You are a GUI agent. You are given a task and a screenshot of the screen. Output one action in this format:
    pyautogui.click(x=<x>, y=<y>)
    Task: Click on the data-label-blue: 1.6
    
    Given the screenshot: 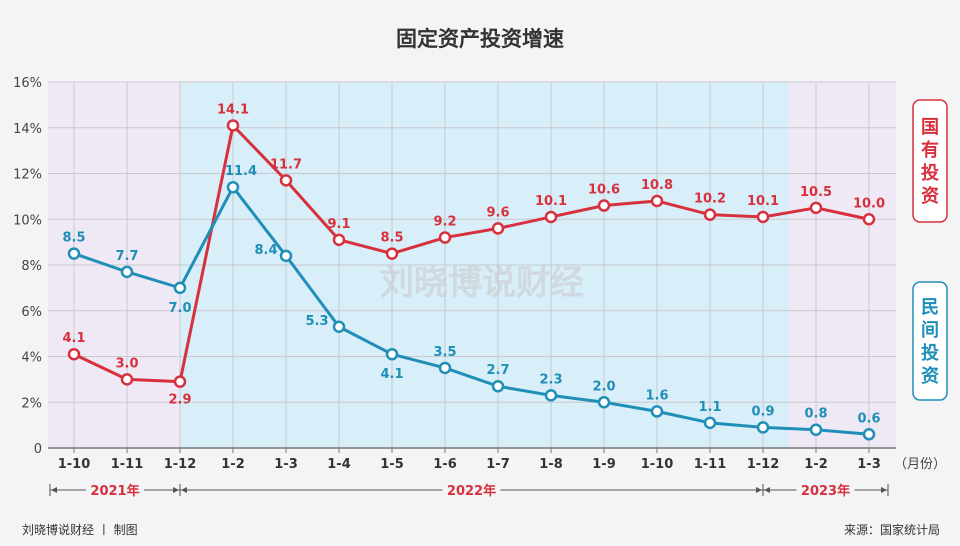 What is the action you would take?
    pyautogui.click(x=656, y=395)
    